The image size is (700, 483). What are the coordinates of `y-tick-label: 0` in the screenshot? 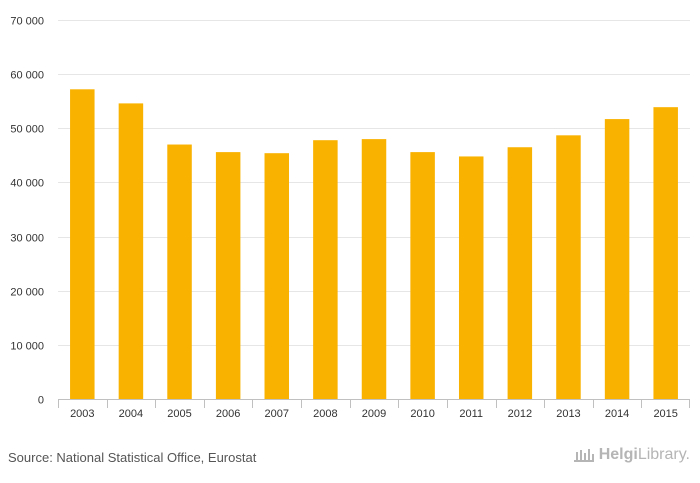 It's located at (41, 401).